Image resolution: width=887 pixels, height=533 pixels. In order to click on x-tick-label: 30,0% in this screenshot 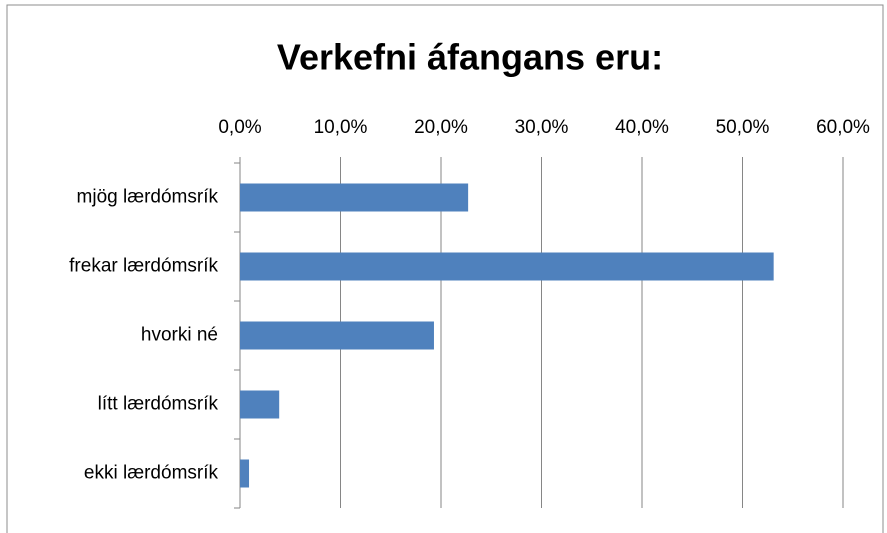, I will do `click(542, 127)`.